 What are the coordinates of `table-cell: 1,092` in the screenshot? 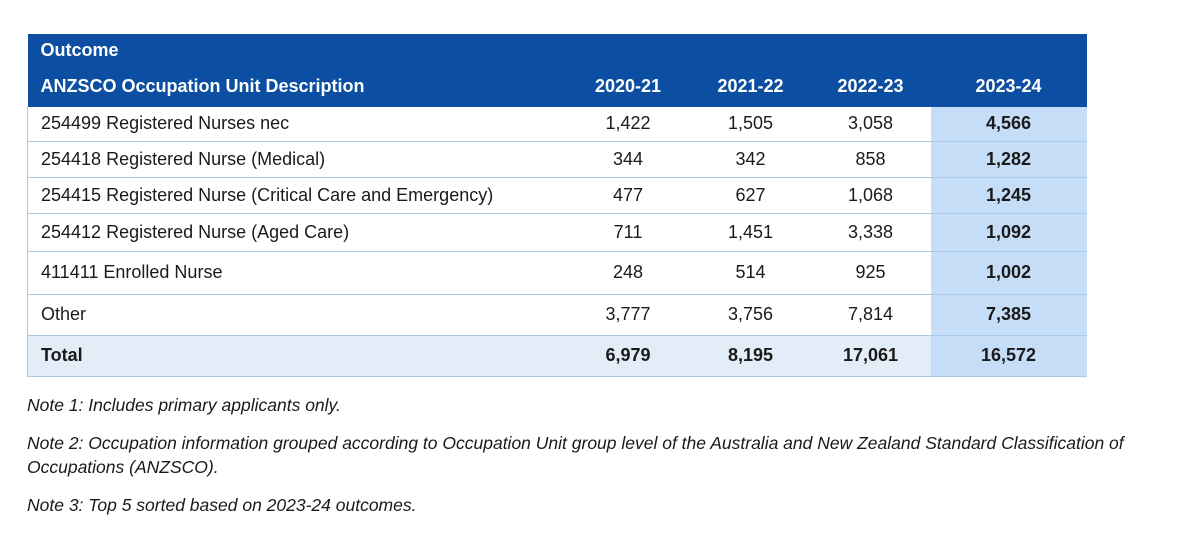 It's located at (1008, 232).